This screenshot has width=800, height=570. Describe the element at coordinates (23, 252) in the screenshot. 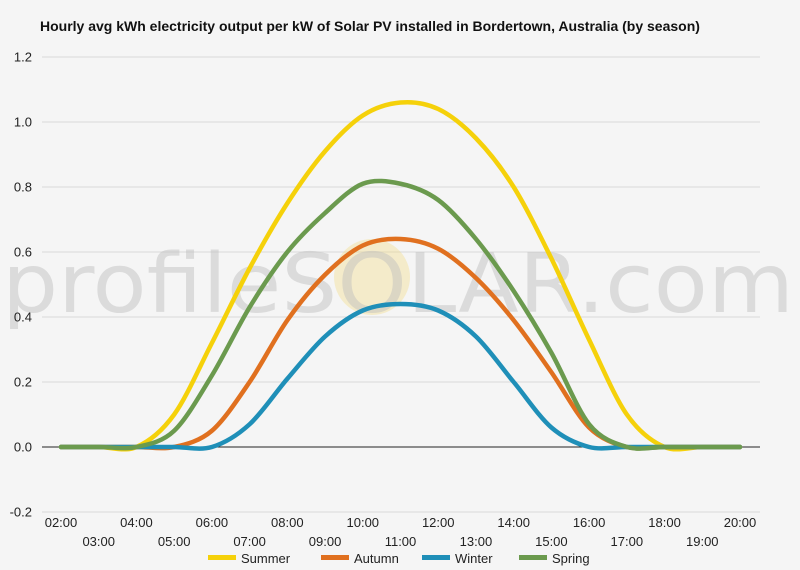

I see `y-tick-label: 0.6` at that location.